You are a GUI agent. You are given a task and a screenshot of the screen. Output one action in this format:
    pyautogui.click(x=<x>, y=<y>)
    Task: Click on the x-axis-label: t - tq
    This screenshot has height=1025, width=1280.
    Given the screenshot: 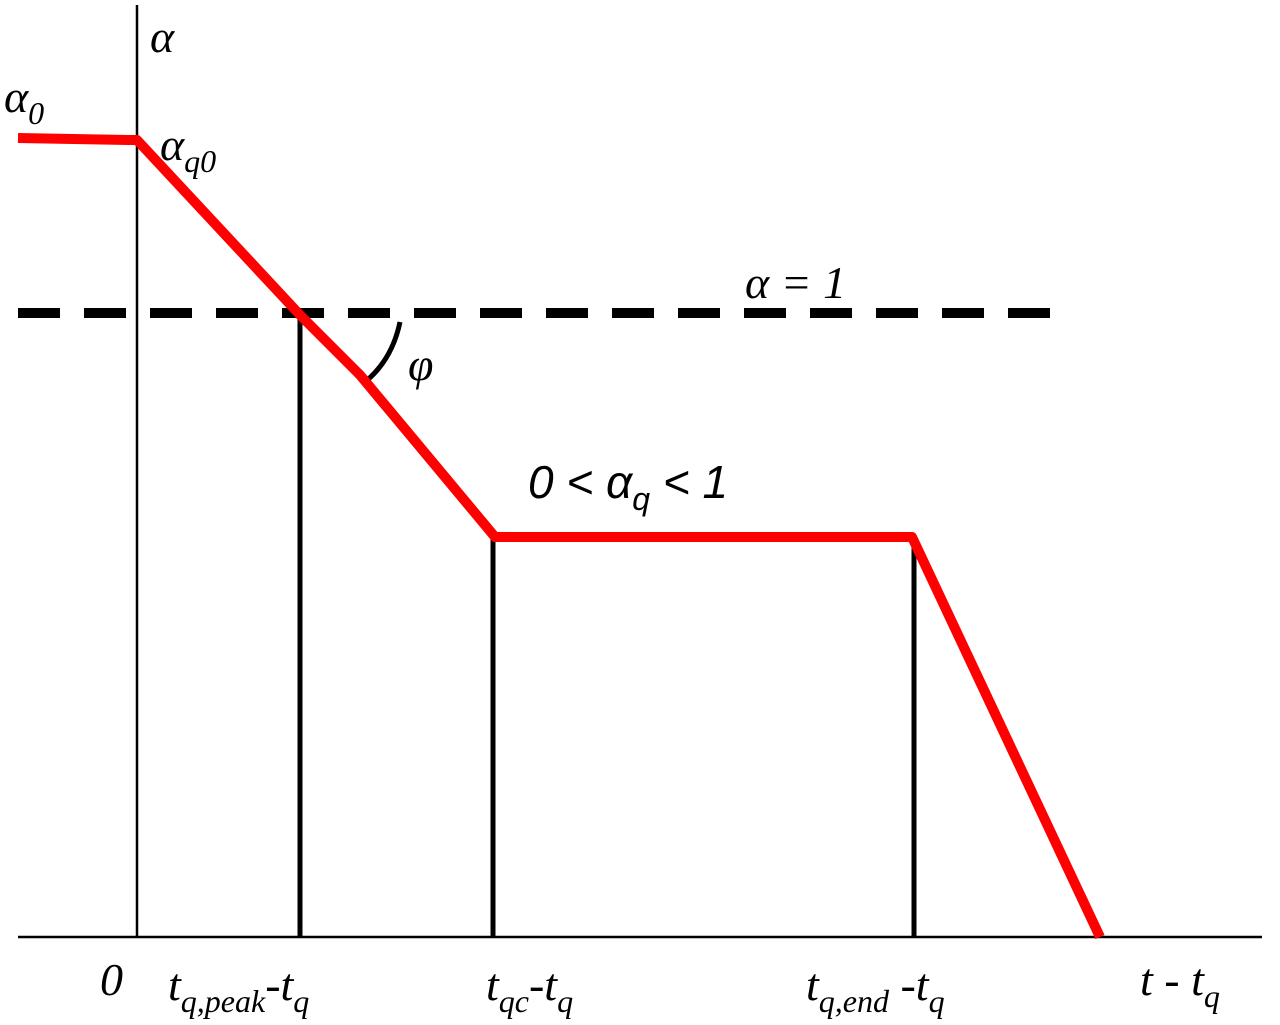 What is the action you would take?
    pyautogui.click(x=1180, y=984)
    